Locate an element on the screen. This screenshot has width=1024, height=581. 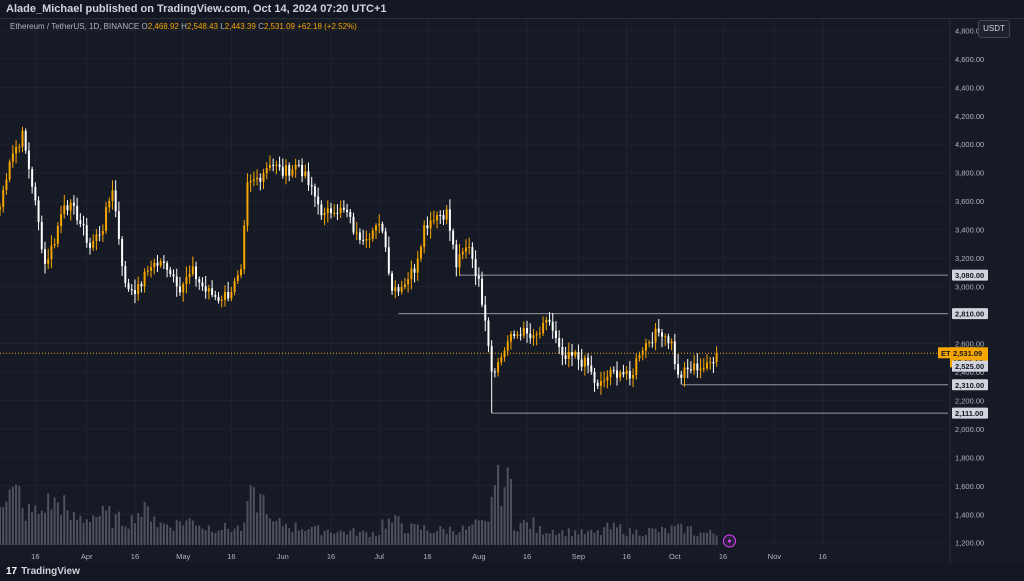
footer-bar: 17 TradingView is located at coordinates (512, 572).